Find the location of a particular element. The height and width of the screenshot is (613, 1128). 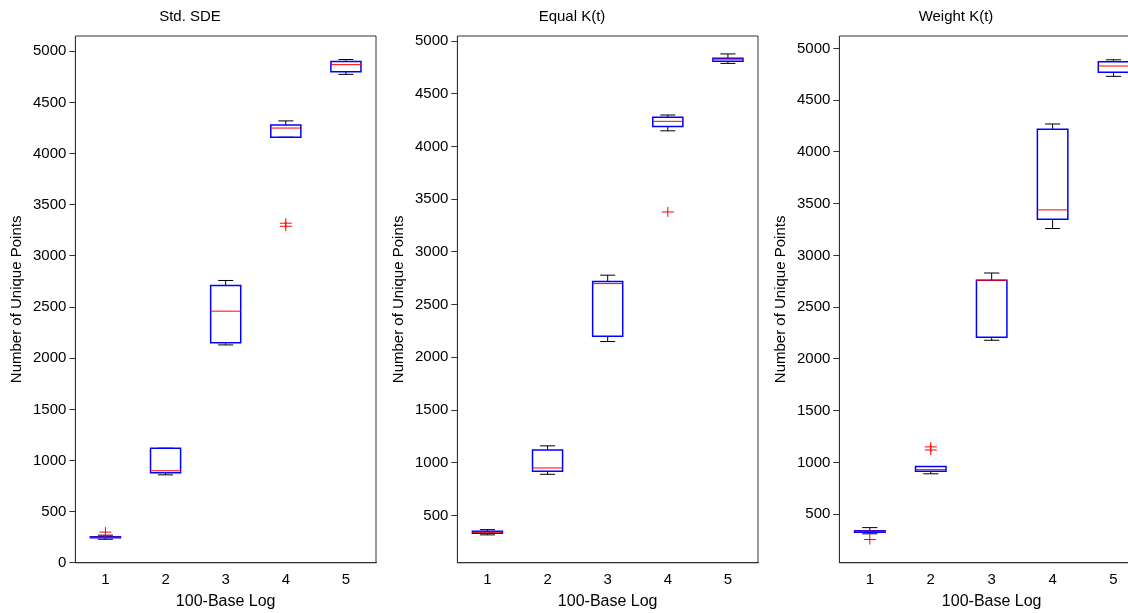

chart-title: Weight K(t) is located at coordinates (956, 16).